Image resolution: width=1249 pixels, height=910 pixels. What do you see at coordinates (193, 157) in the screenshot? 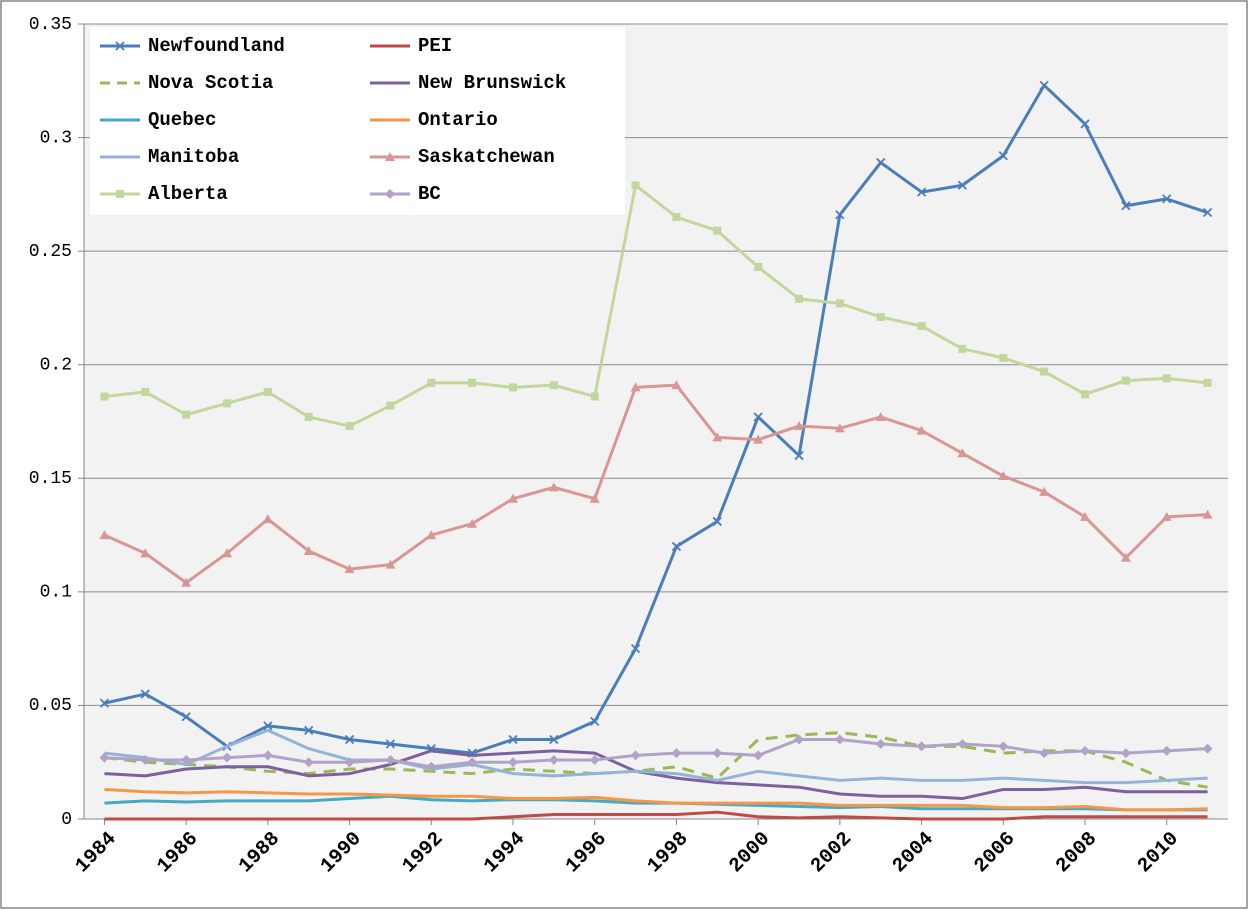
I see `legend-label: Manitoba` at bounding box center [193, 157].